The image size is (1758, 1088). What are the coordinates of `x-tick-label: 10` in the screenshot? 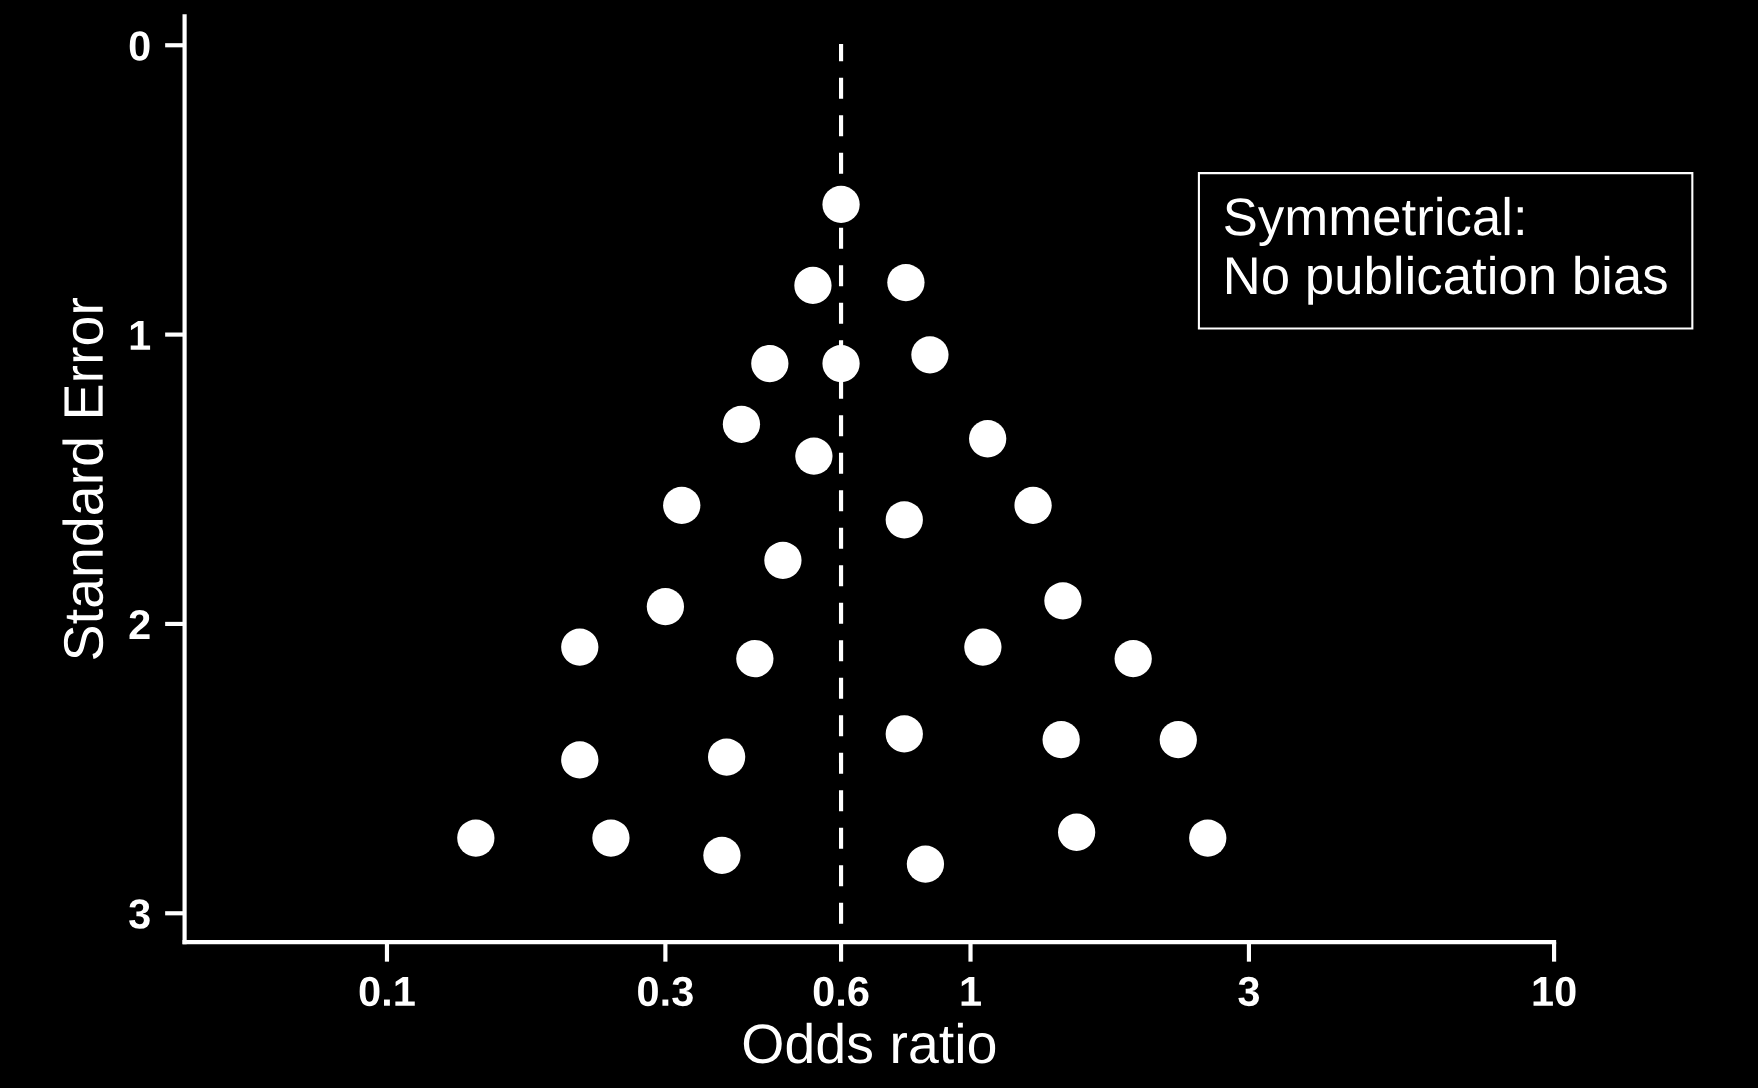 It's located at (1554, 991).